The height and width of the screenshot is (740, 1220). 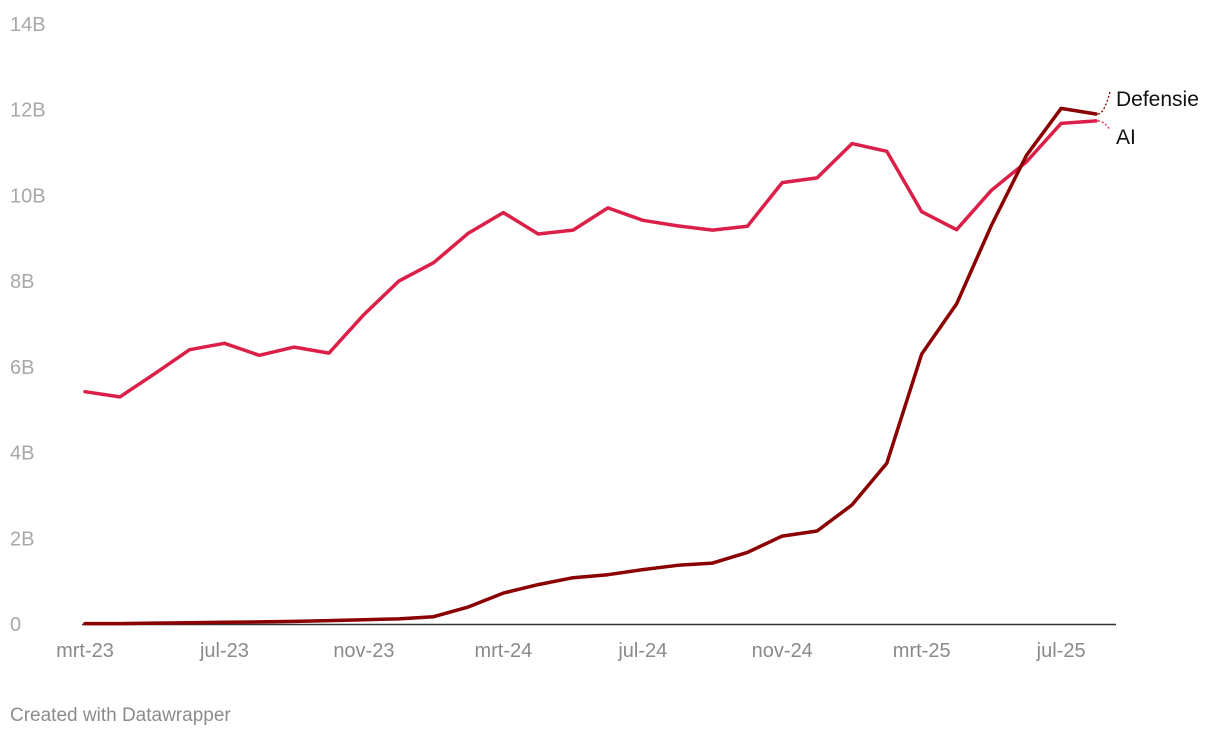 I want to click on x-tick-label: nov-23, so click(x=363, y=651).